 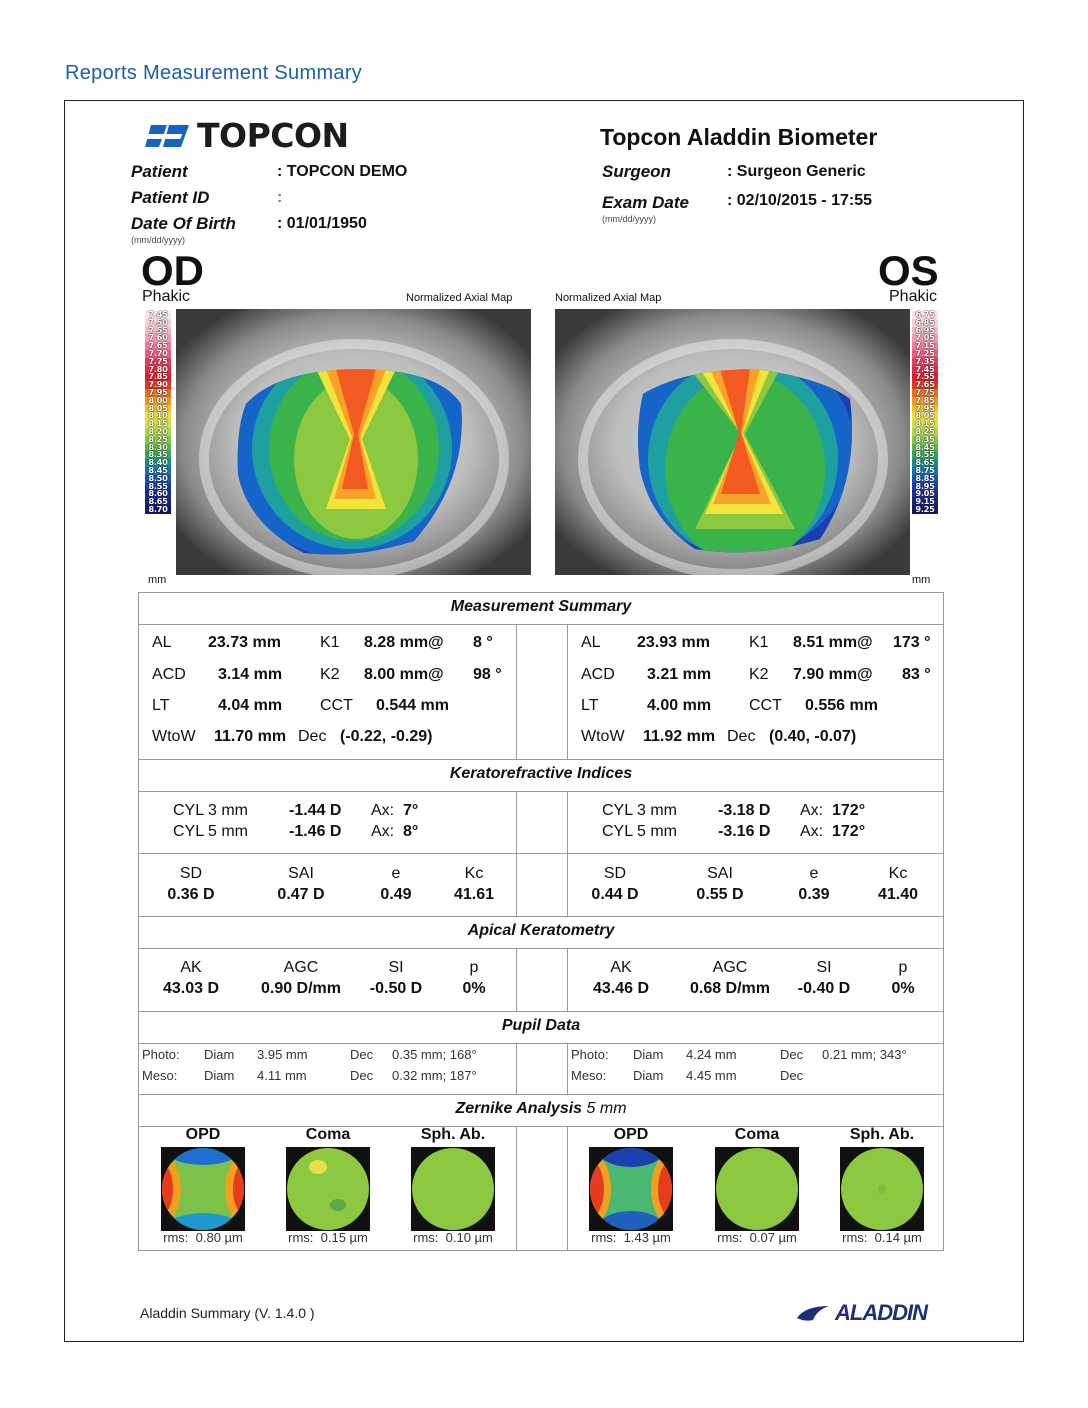 I want to click on os-scale-value: 7.45, so click(x=925, y=369).